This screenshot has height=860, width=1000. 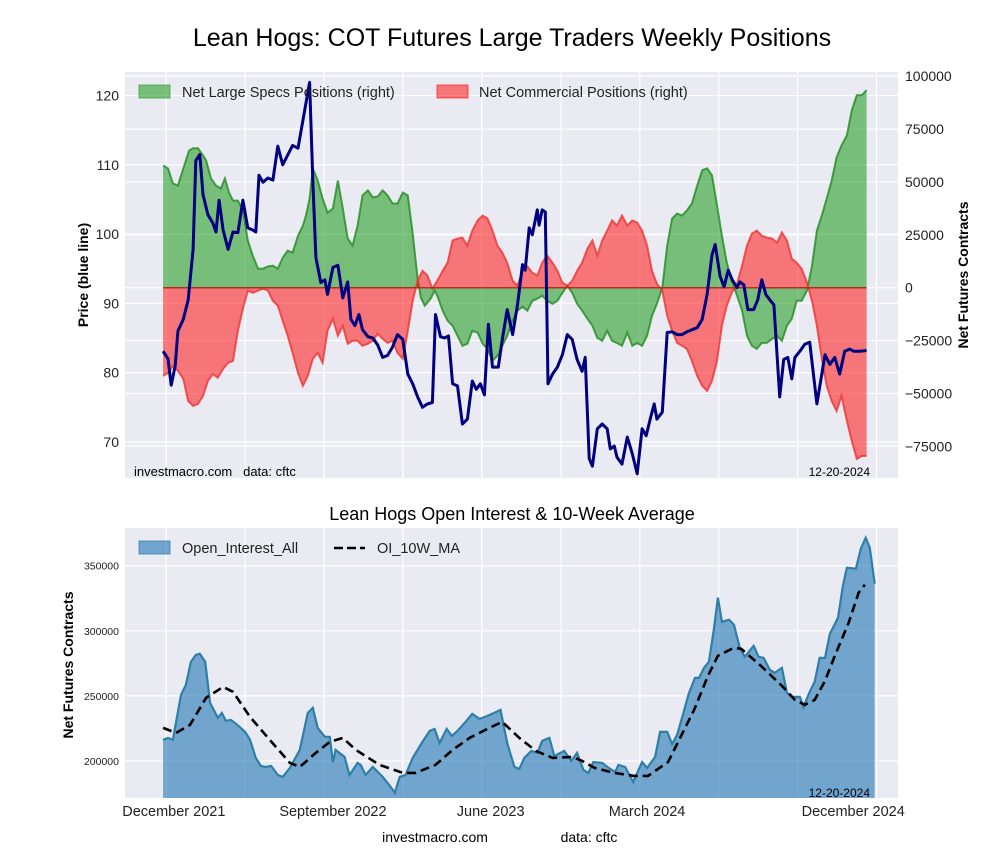 I want to click on legend-swatch-open-interest, so click(x=154, y=547).